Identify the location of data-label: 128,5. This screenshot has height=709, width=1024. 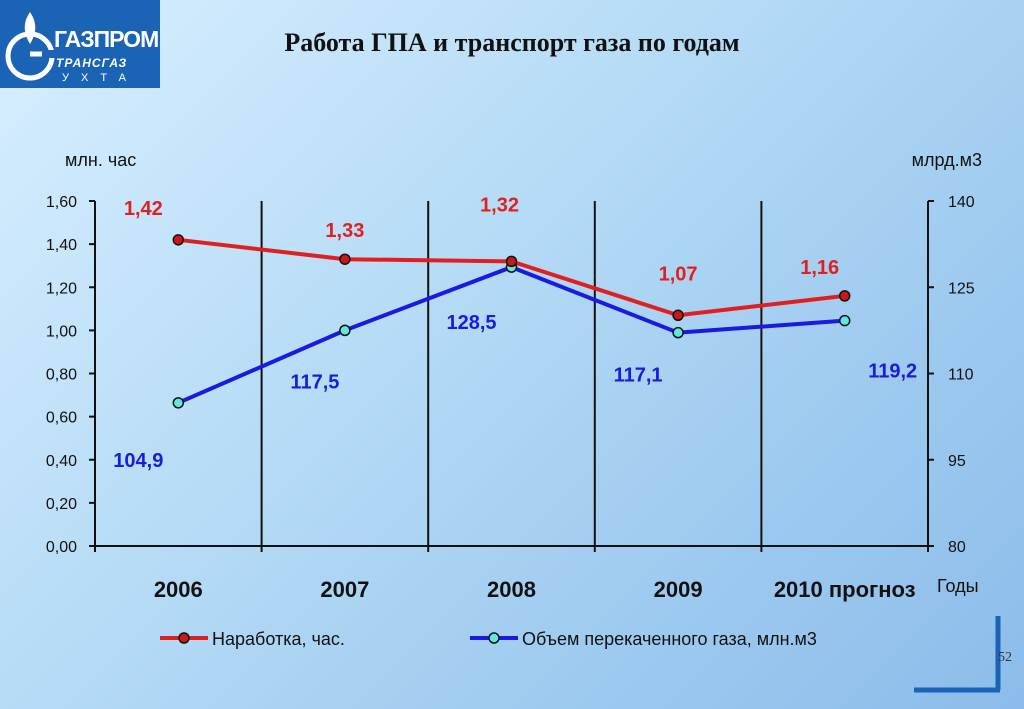
(471, 323).